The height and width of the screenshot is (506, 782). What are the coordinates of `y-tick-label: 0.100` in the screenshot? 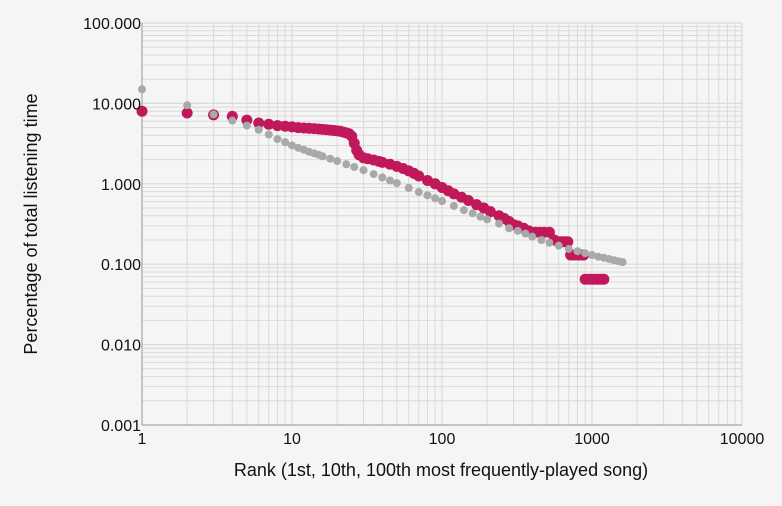 It's located at (121, 265).